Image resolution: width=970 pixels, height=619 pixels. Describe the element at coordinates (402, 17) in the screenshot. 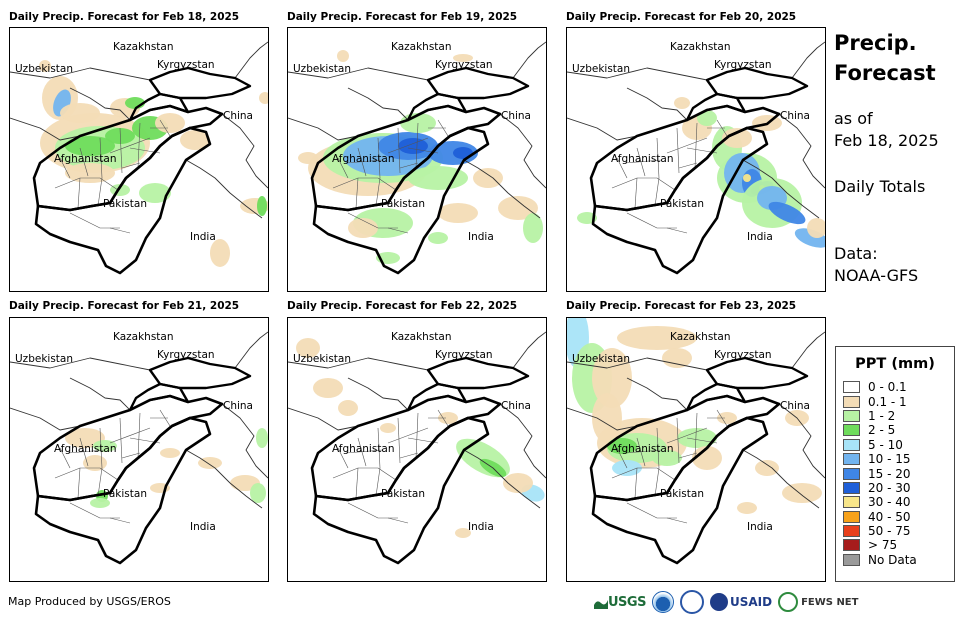

I see `panel-title-2: Daily Precip. Forecast for Feb 19, 2025` at that location.